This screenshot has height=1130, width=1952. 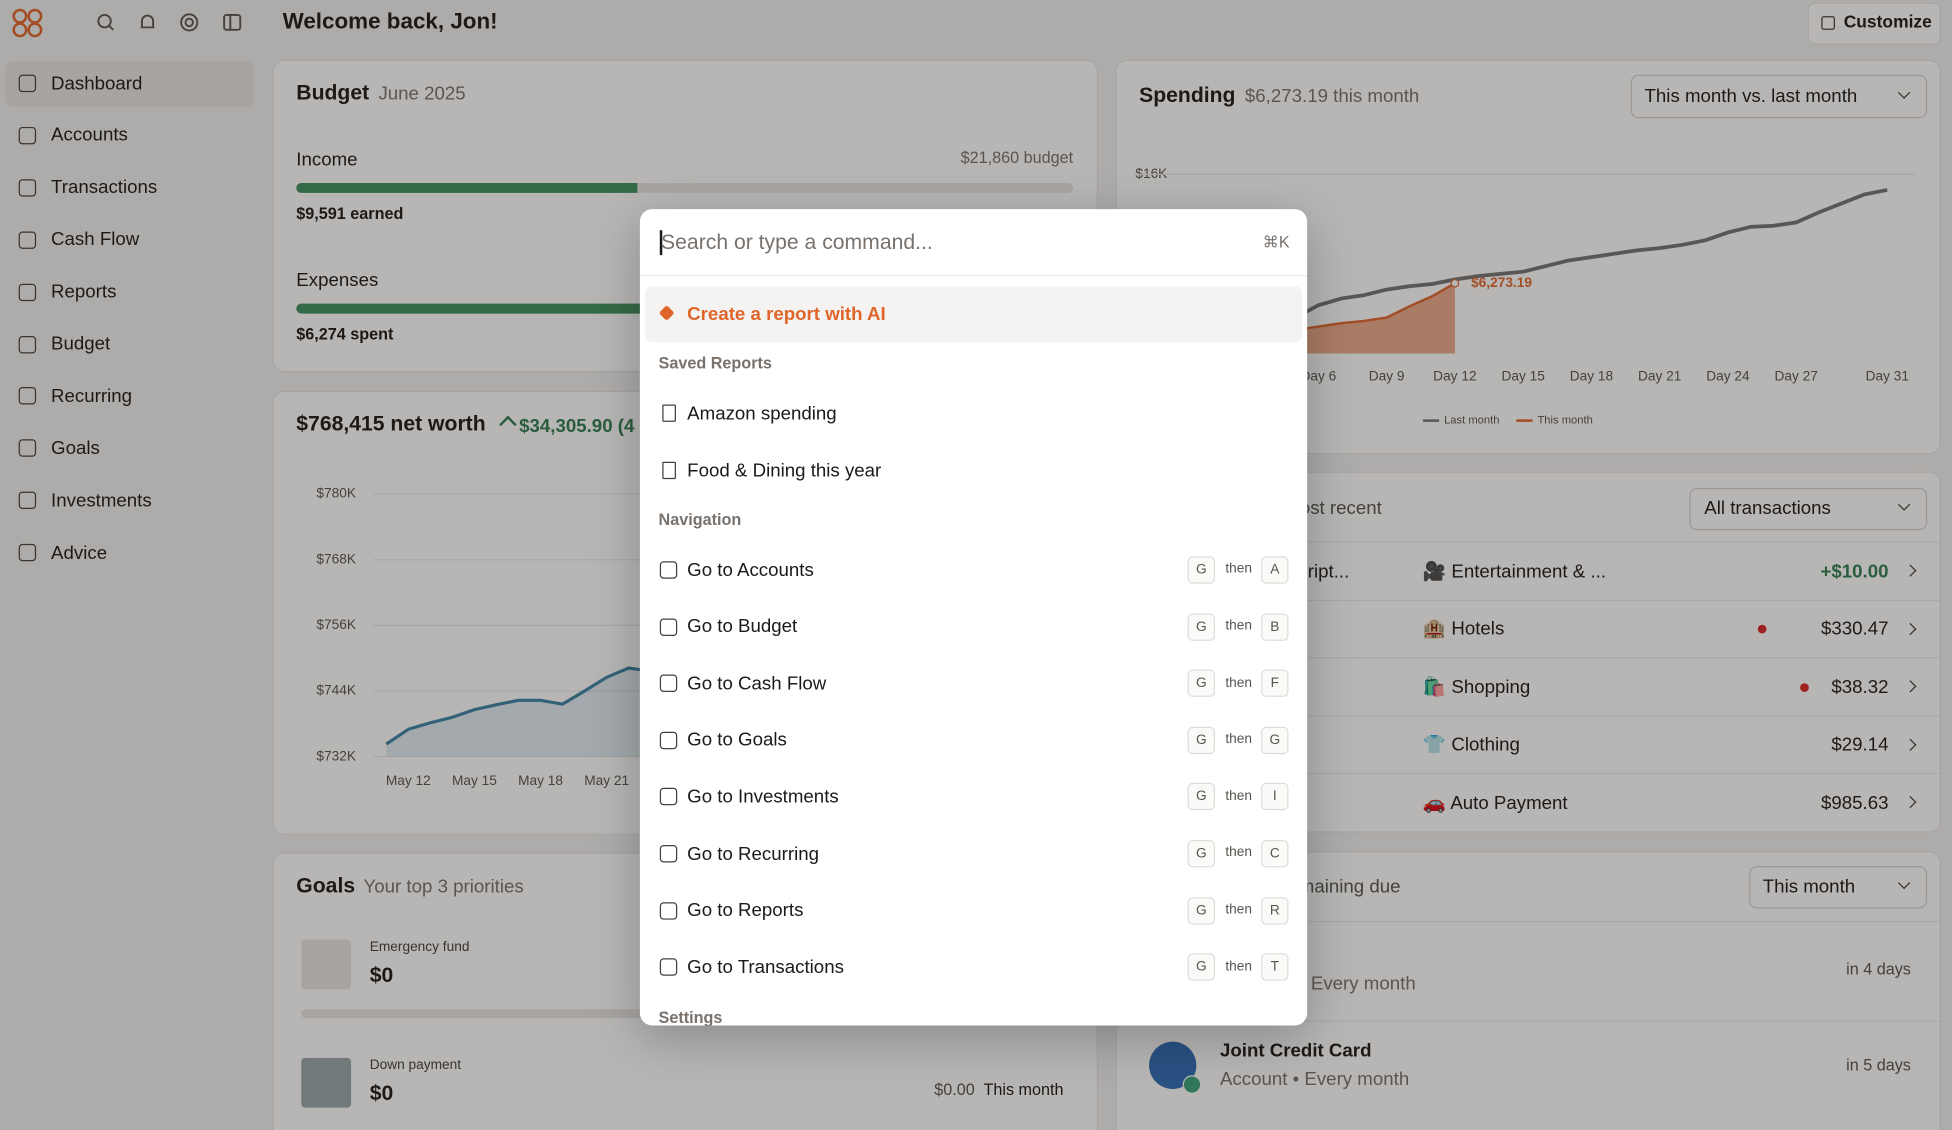 What do you see at coordinates (765, 967) in the screenshot?
I see `command-item: Go to Transactions` at bounding box center [765, 967].